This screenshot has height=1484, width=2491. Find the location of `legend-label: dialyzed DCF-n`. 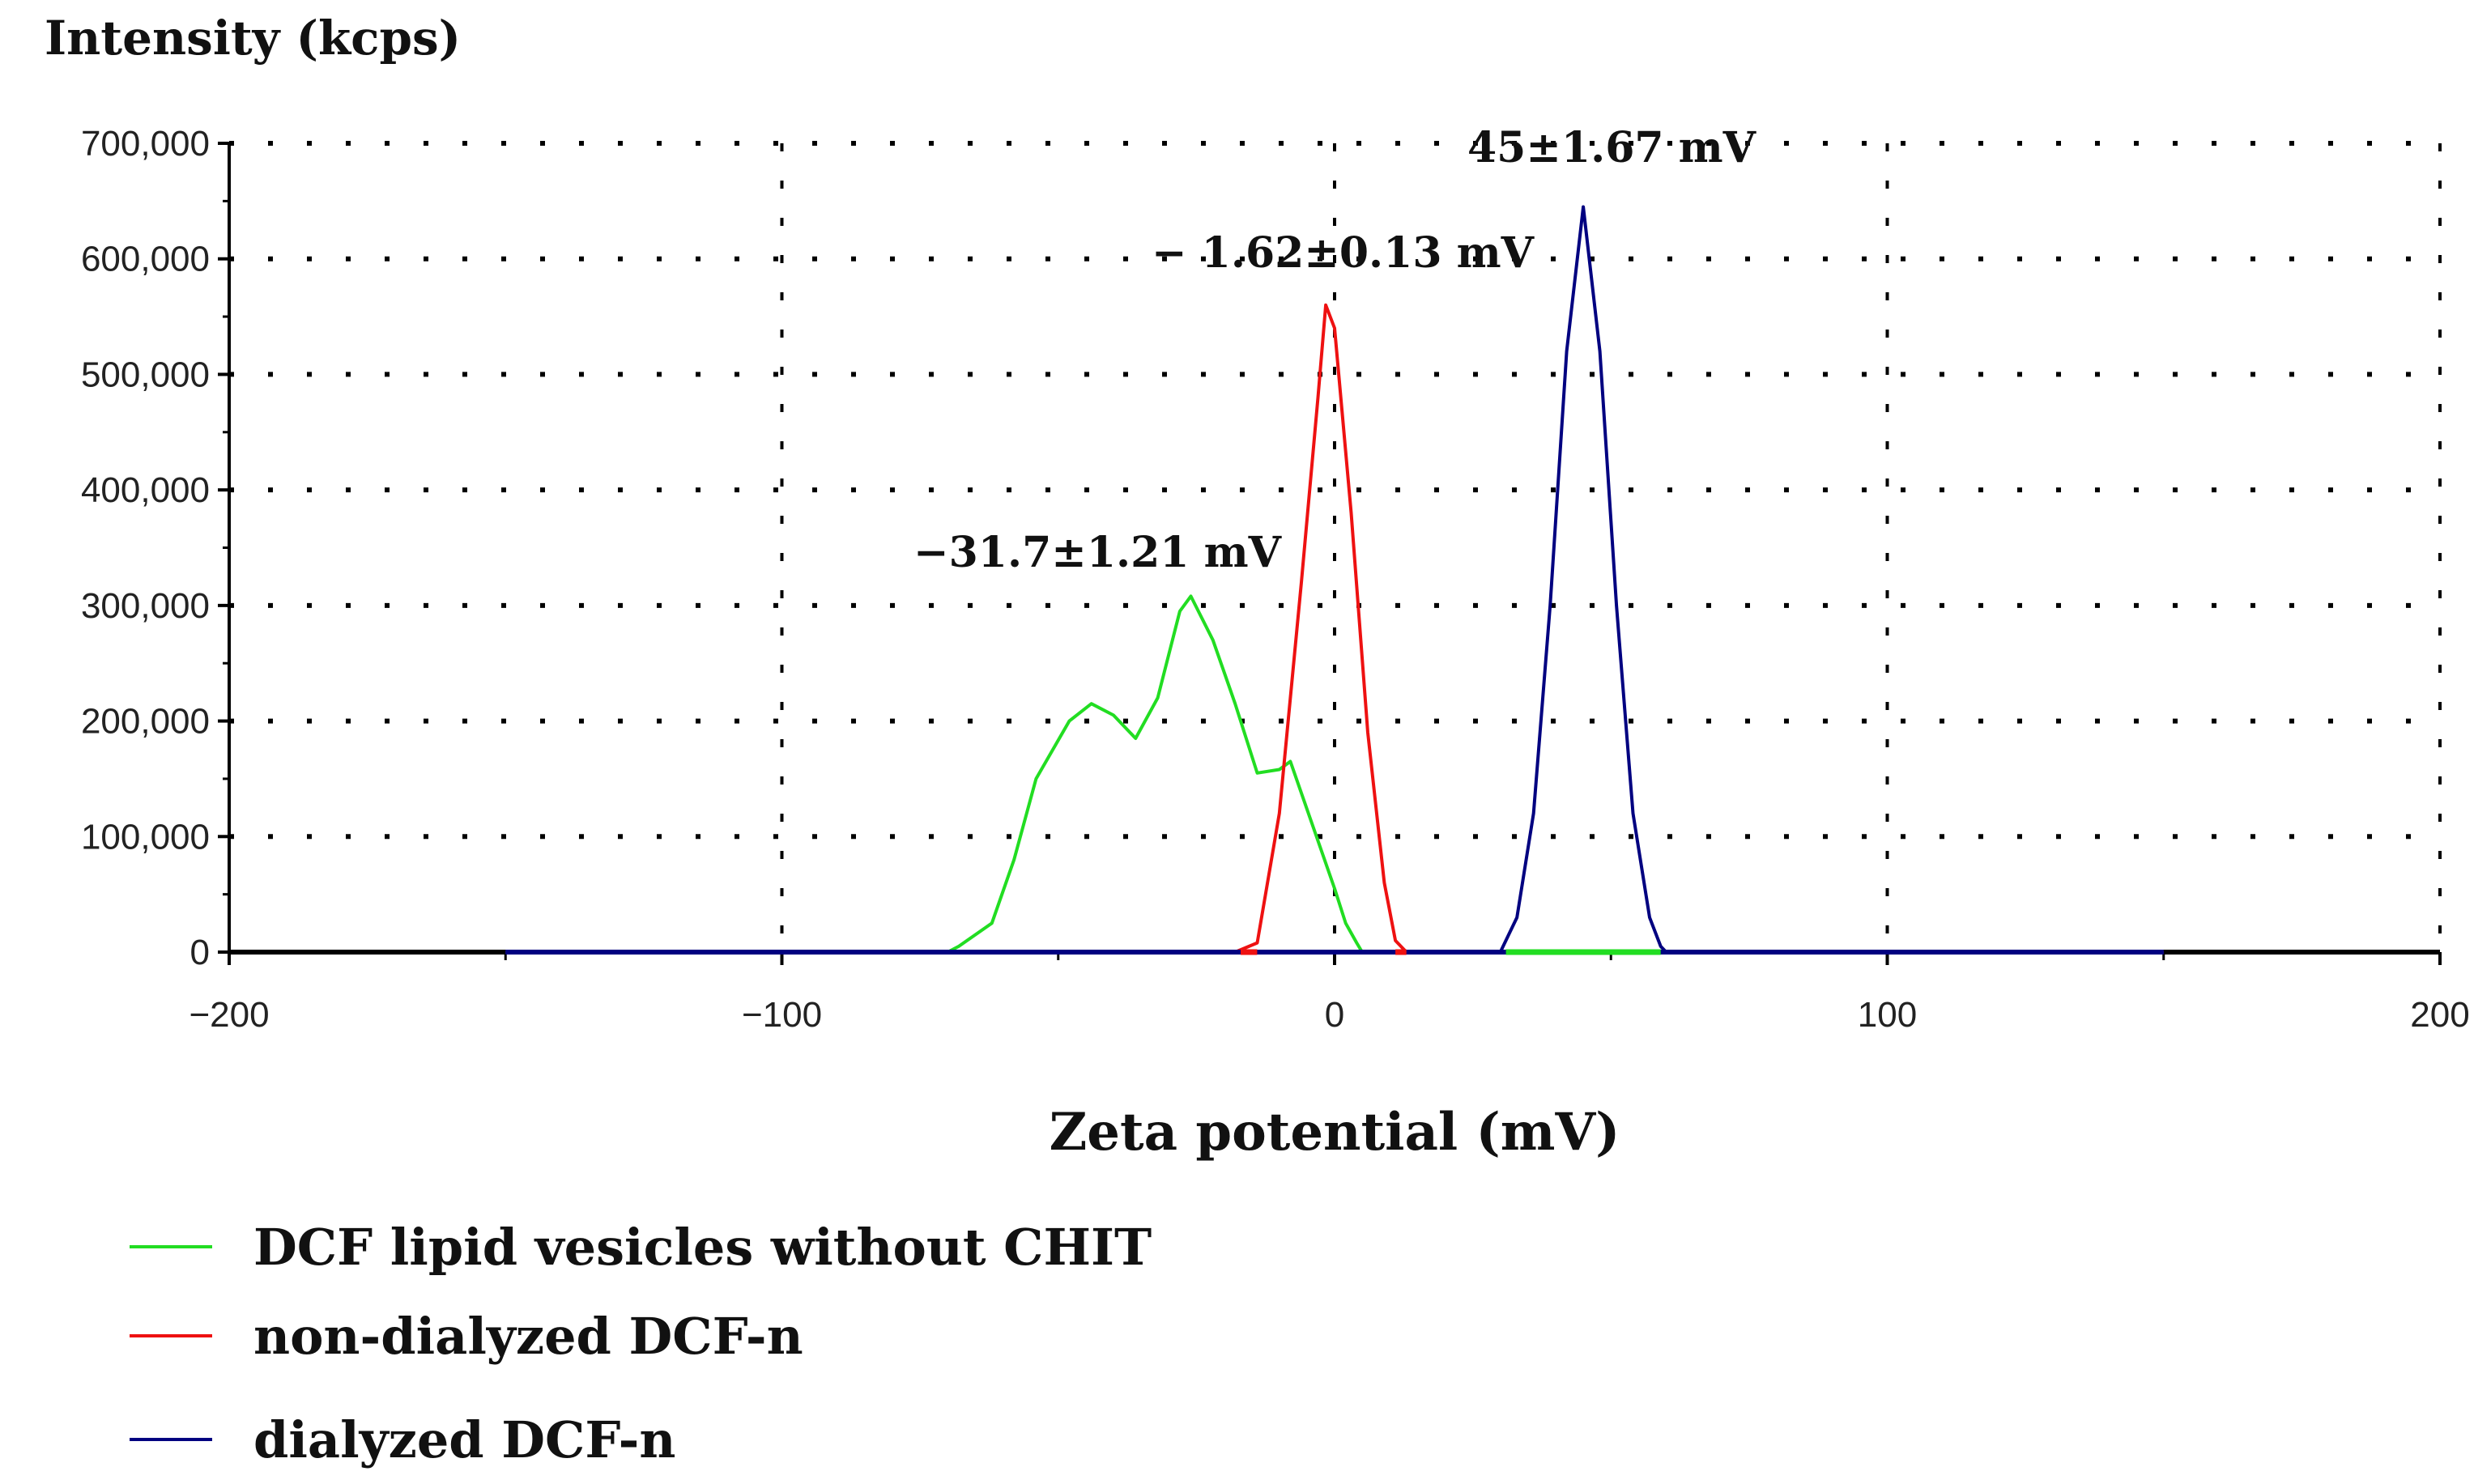

legend-label: dialyzed DCF-n is located at coordinates (464, 1439).